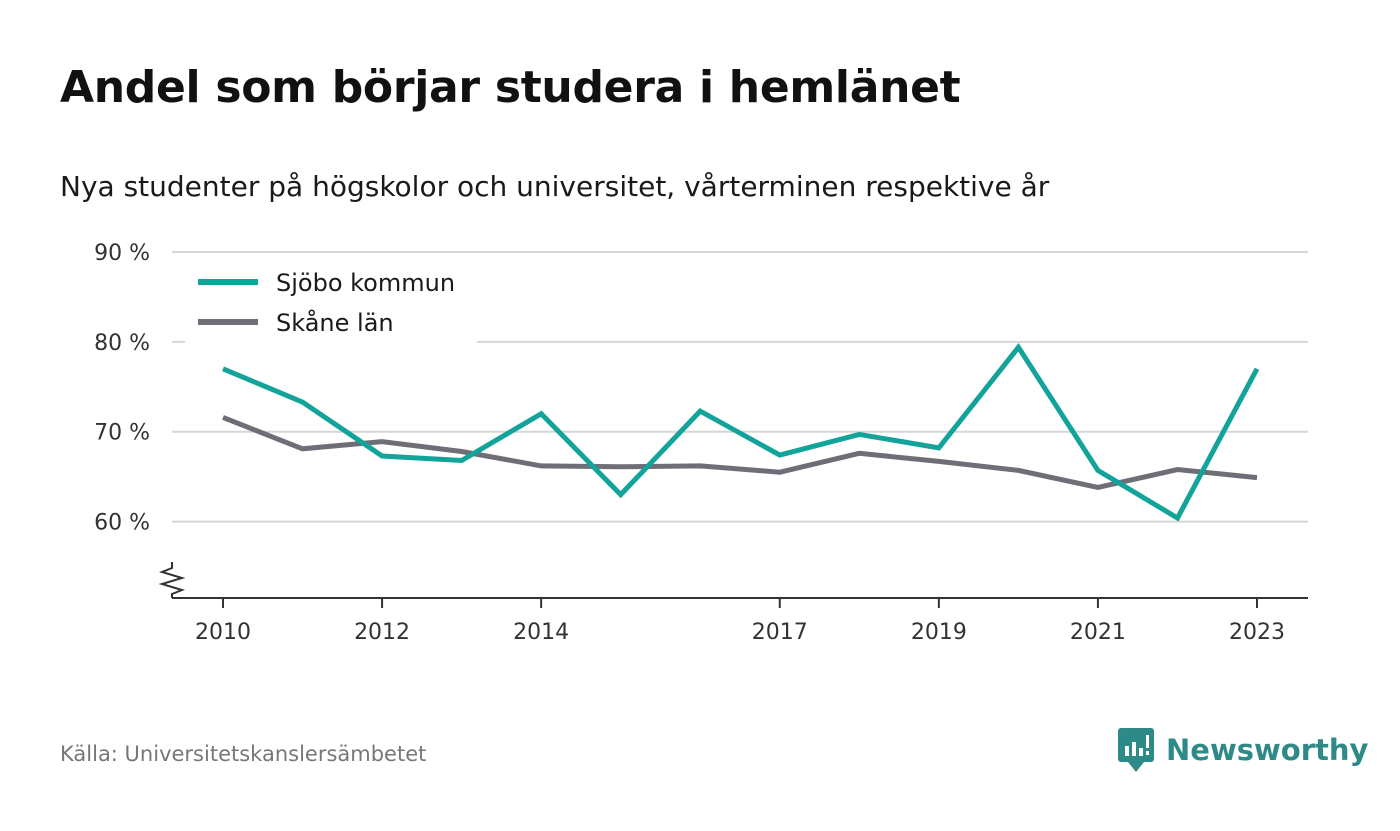 This screenshot has height=831, width=1400. What do you see at coordinates (510, 87) in the screenshot?
I see `chart-title: Andel som börjar studera i hemlänet` at bounding box center [510, 87].